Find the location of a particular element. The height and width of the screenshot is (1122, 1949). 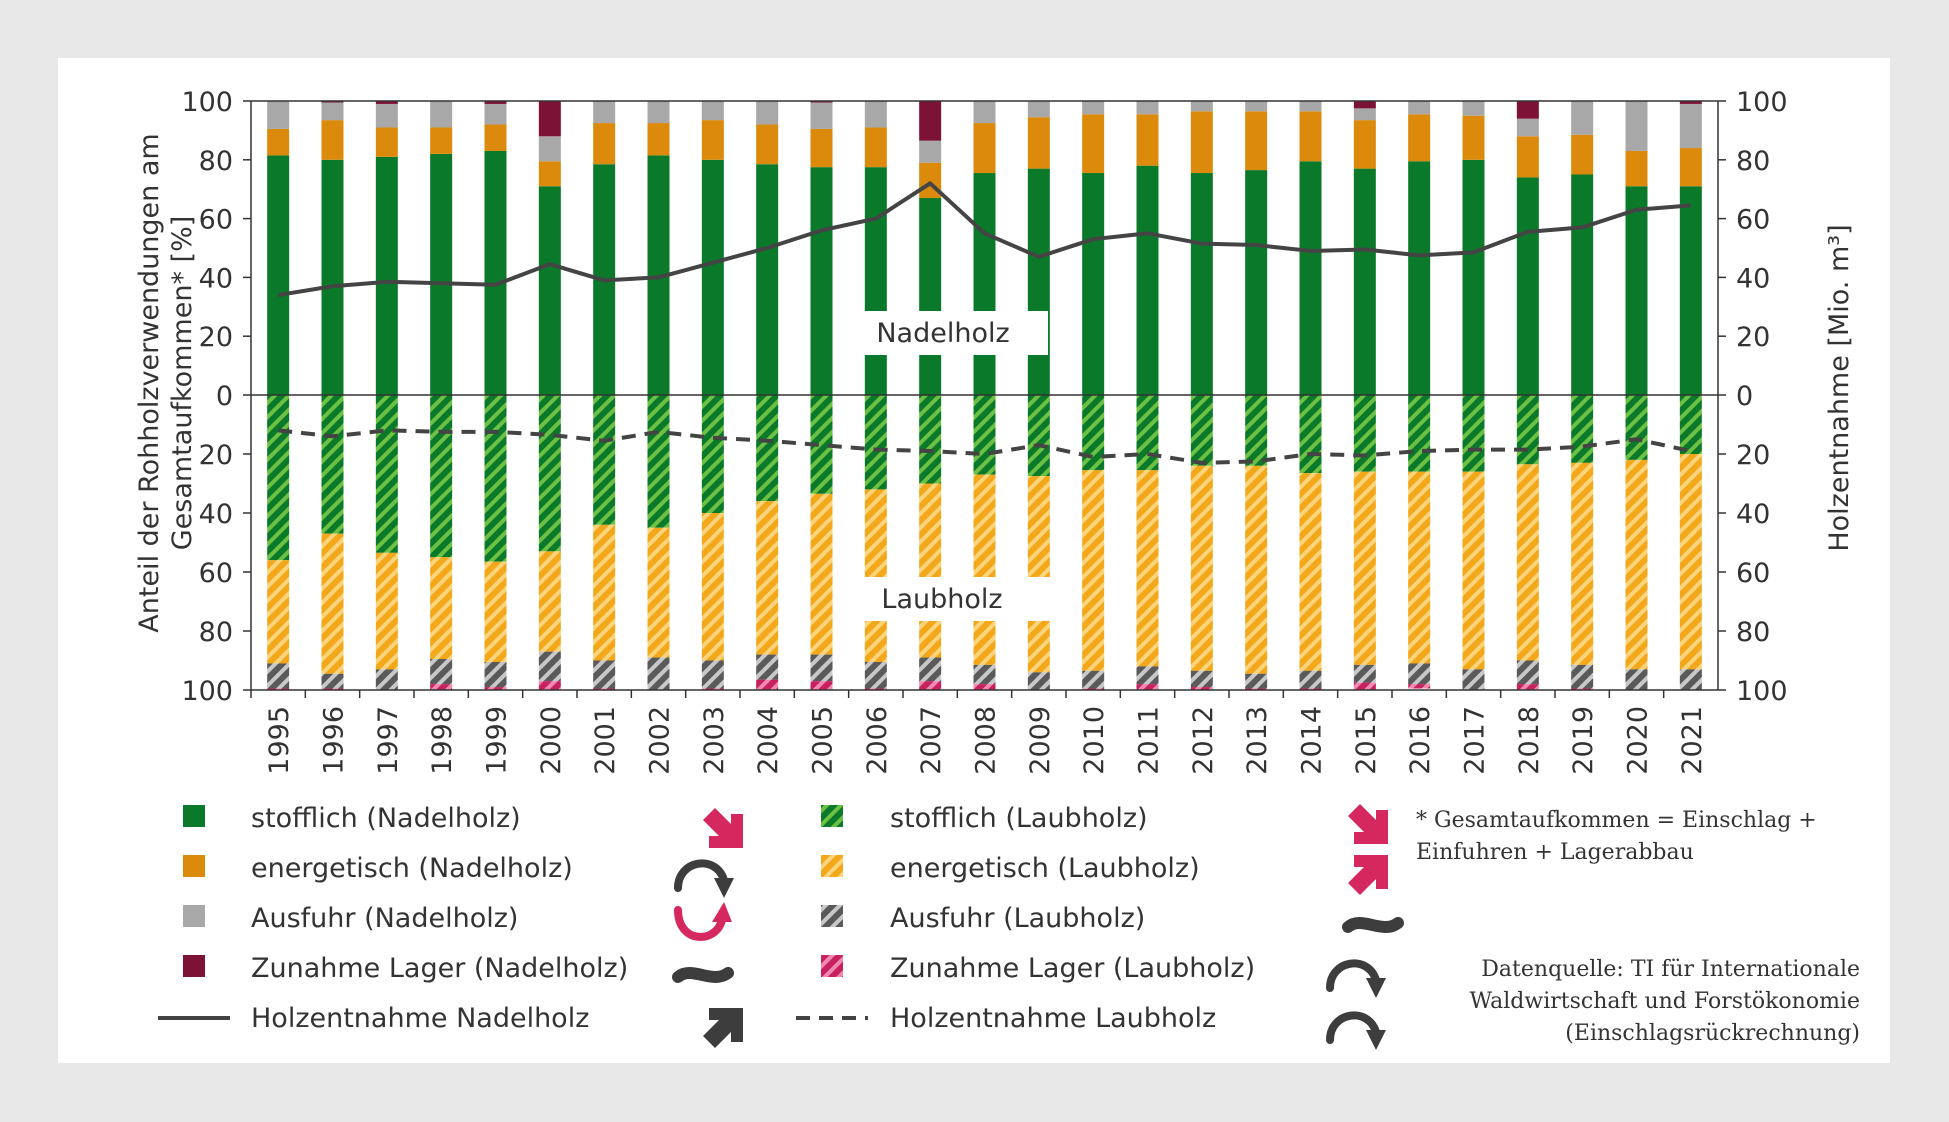

bar-ener-2005 is located at coordinates (821, 148).